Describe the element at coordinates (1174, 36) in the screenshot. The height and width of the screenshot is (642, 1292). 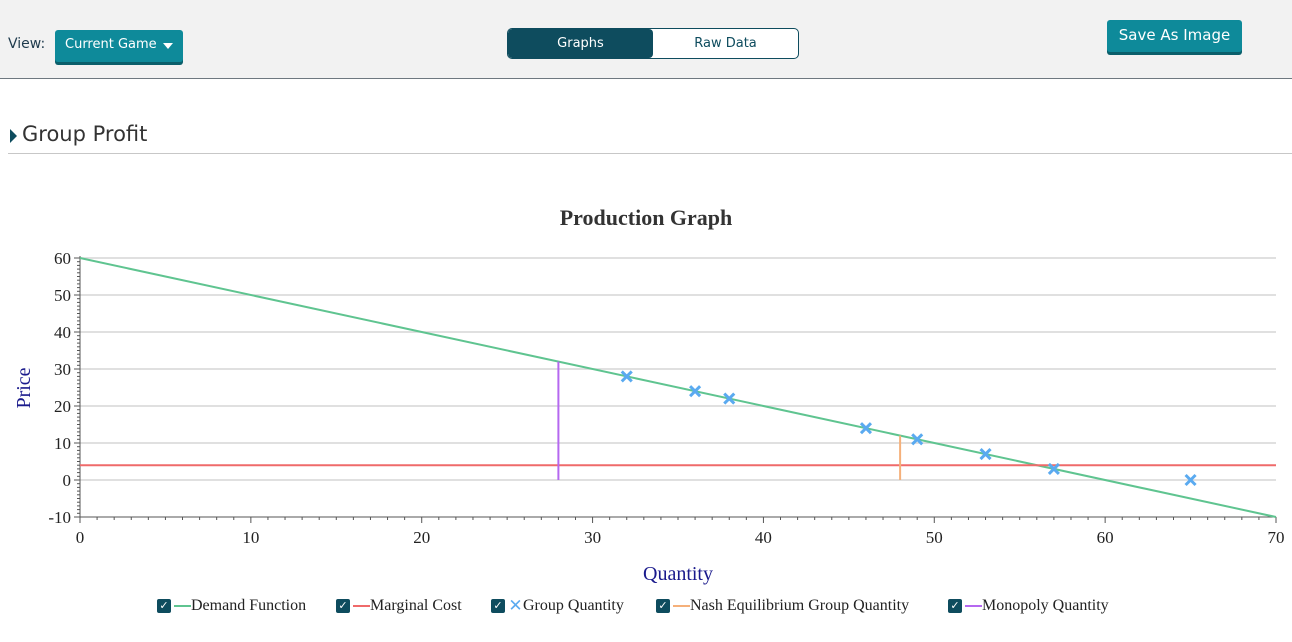
I see `save-as-image-button: Save As Image` at that location.